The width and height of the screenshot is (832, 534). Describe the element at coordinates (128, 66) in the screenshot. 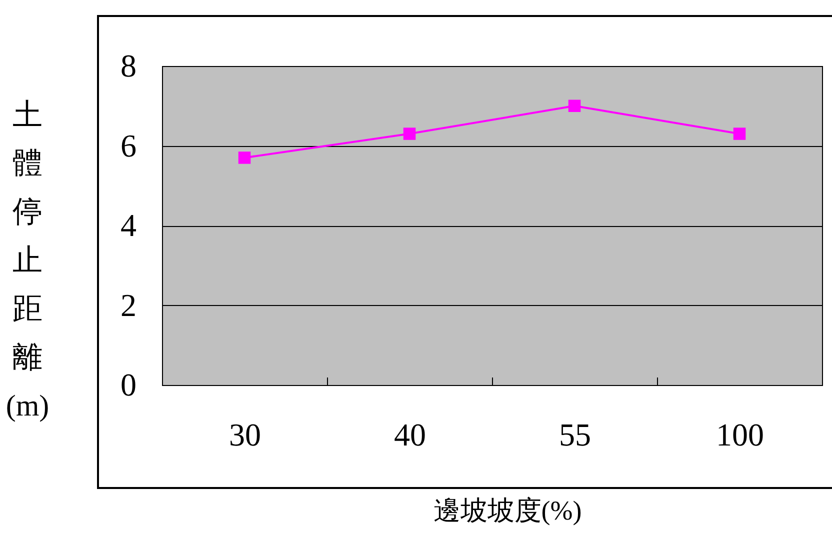

I see `y-tick-label: 8` at that location.